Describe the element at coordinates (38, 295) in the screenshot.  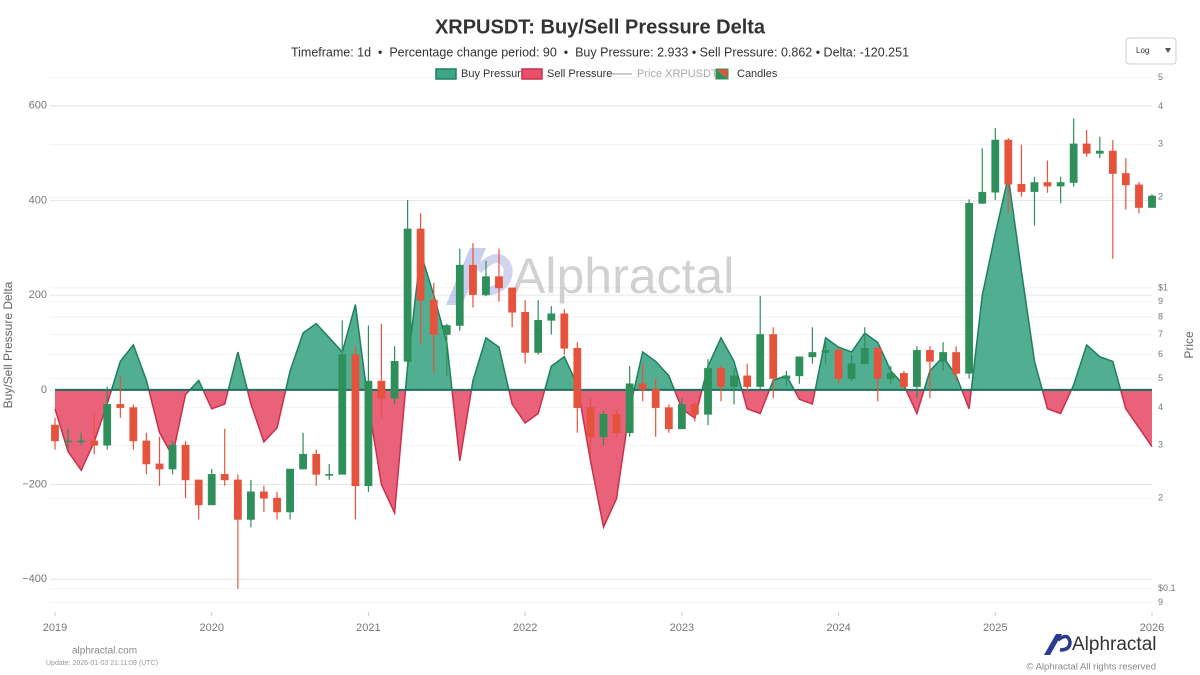
I see `y-tick-label: 200` at that location.